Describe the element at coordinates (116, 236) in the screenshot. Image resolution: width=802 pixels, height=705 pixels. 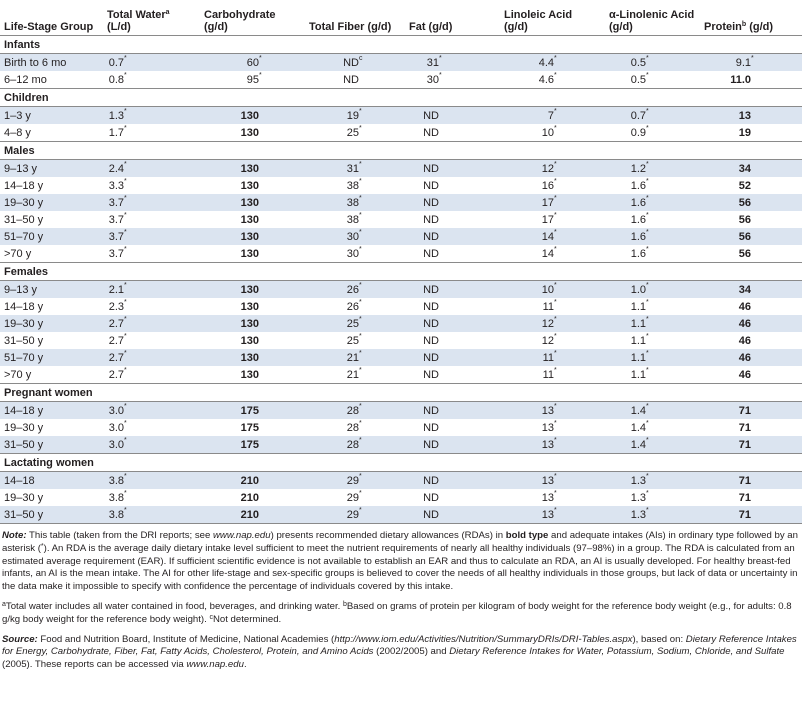
I see `value: 3.7` at that location.